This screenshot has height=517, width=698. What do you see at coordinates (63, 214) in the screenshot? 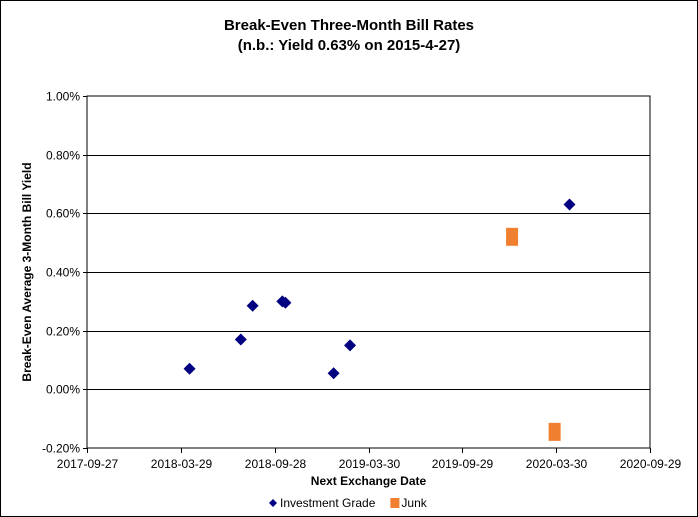
I see `y-tick-label: 0.60%` at bounding box center [63, 214].